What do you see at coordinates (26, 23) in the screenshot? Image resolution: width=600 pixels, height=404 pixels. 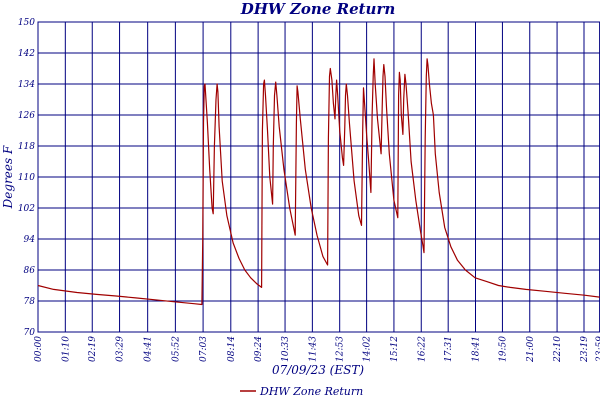 I see `y-tick-label: 150` at bounding box center [26, 23].